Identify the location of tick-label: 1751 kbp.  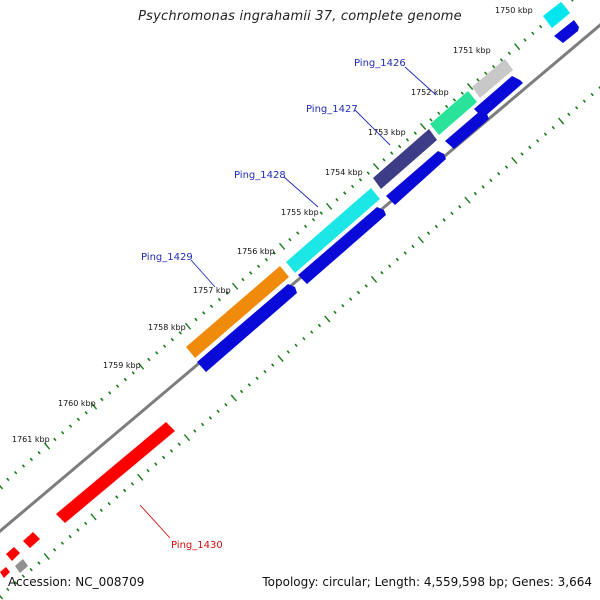
(472, 50).